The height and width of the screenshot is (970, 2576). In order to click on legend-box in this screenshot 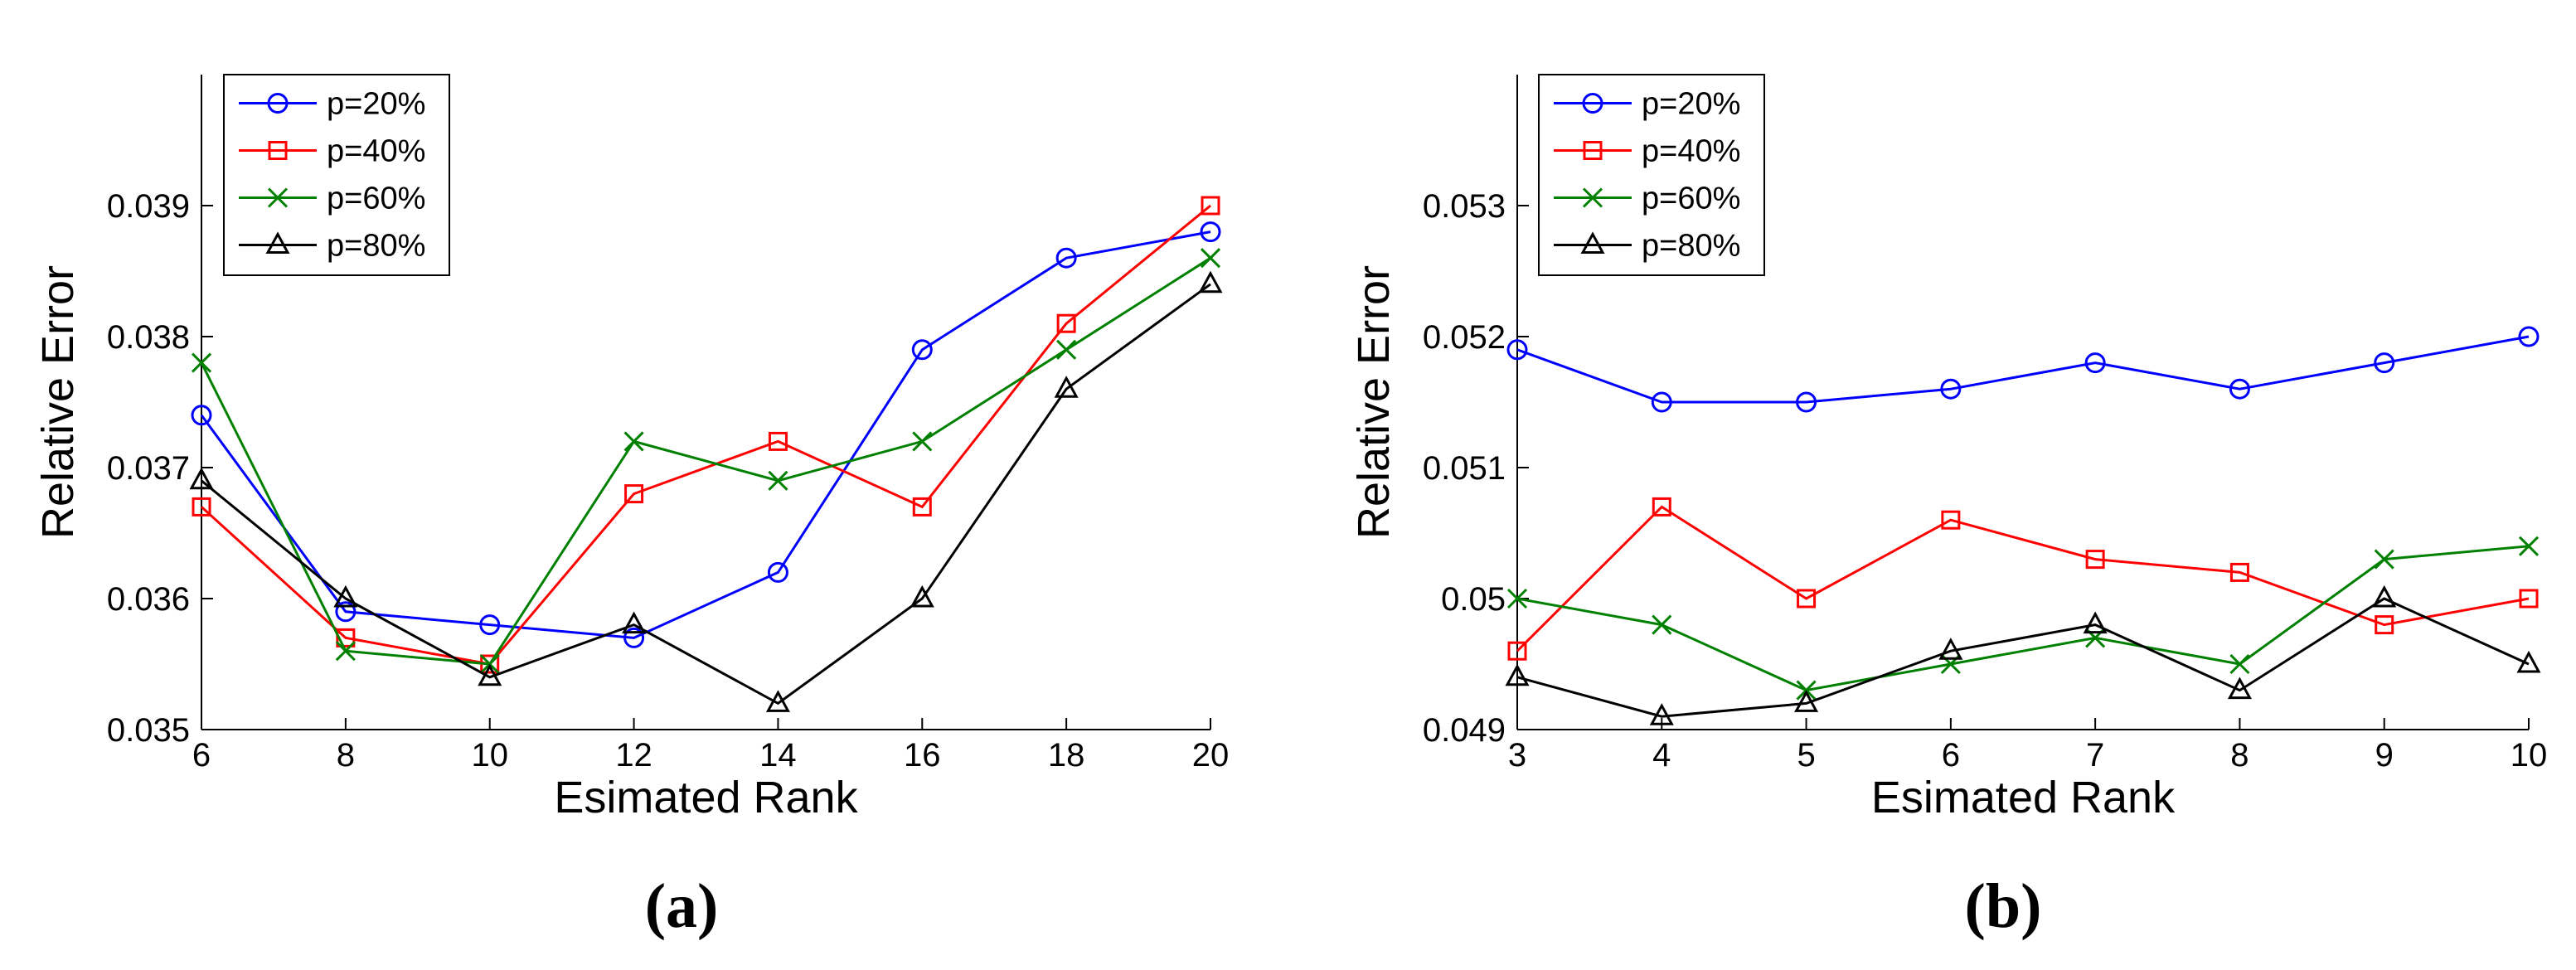, I will do `click(336, 175)`.